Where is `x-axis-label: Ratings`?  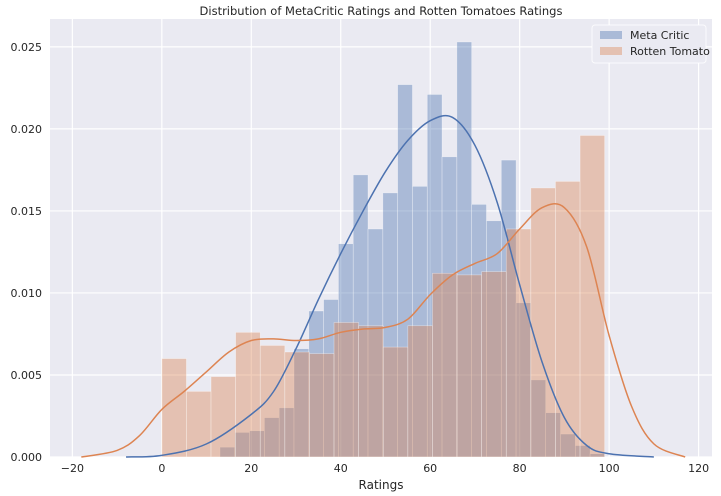 x-axis-label: Ratings is located at coordinates (381, 485).